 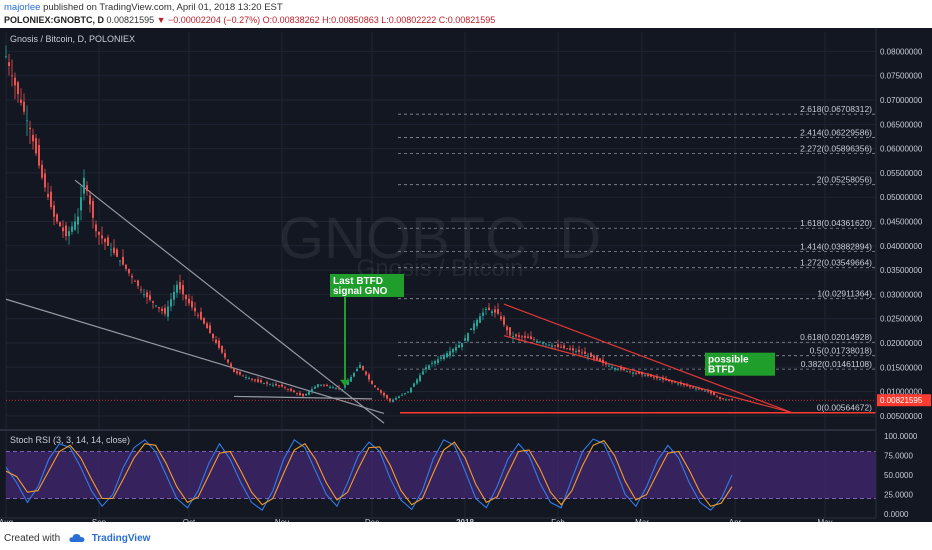 I want to click on rsi-tick-label: 50.0000, so click(x=898, y=475).